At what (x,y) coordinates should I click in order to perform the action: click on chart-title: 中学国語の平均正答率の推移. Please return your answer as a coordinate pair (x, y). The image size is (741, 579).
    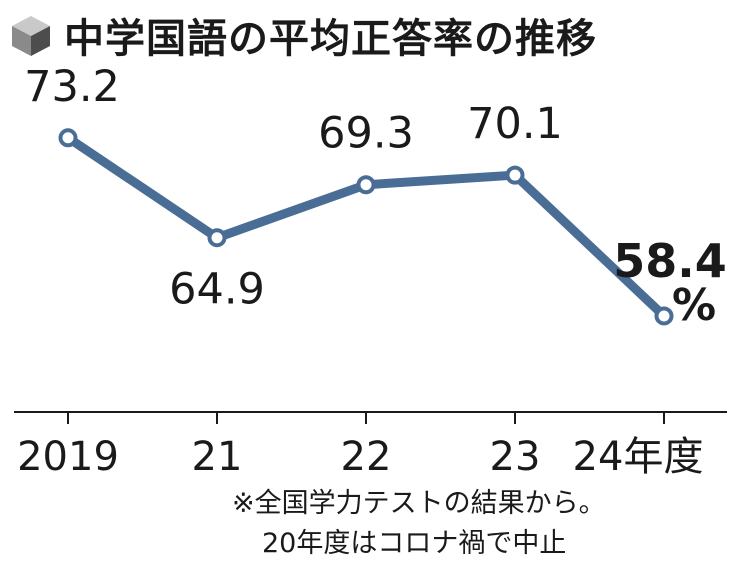
    Looking at the image, I should click on (330, 39).